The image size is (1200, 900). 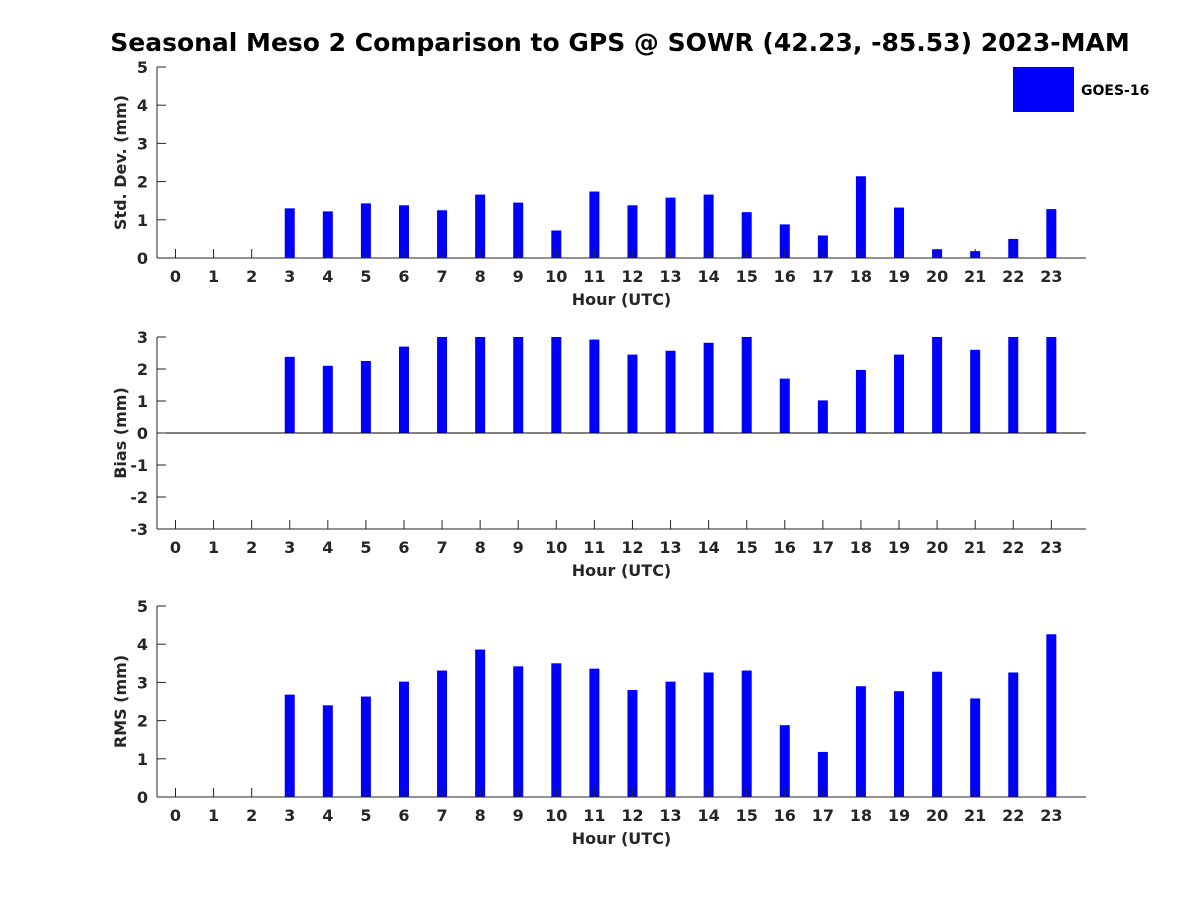 What do you see at coordinates (518, 276) in the screenshot?
I see `std-dev-x-tick-label: 9` at bounding box center [518, 276].